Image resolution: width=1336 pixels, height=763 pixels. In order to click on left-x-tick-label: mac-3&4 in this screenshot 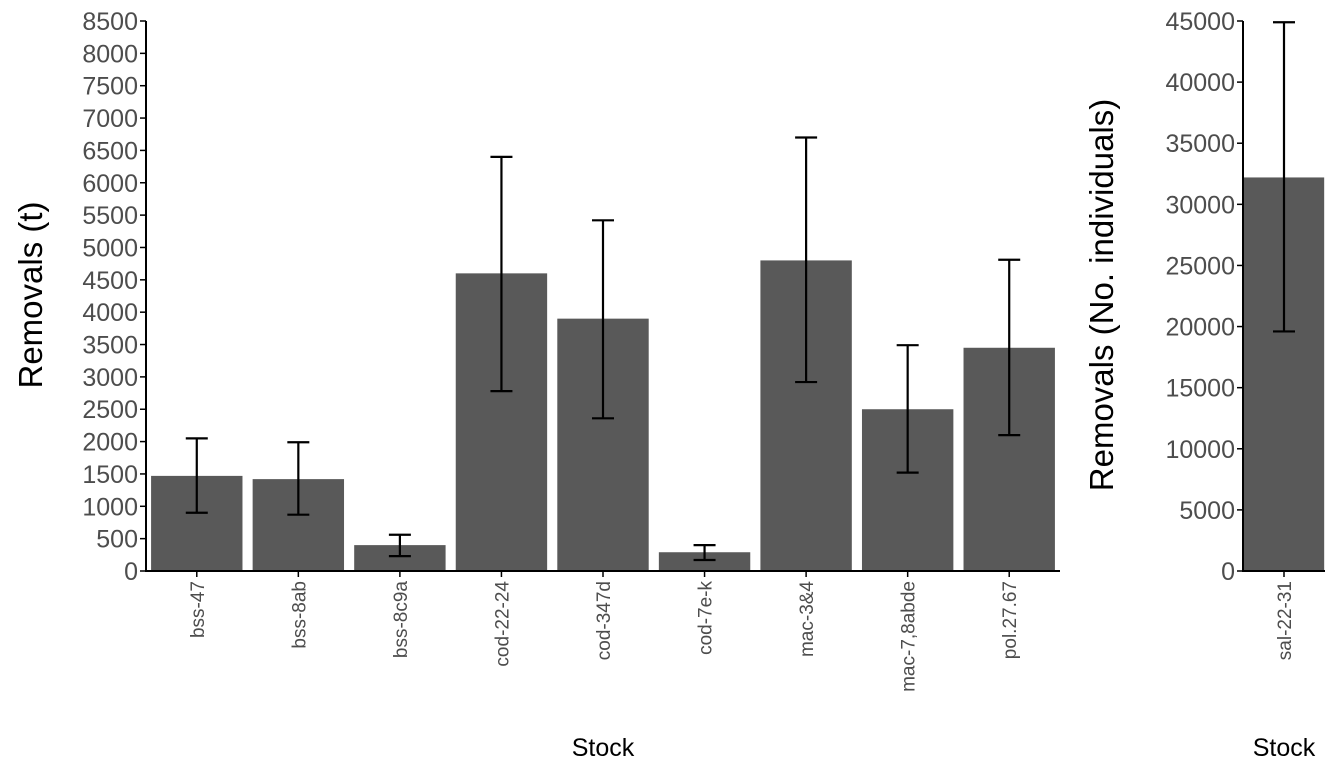, I will do `click(807, 619)`.